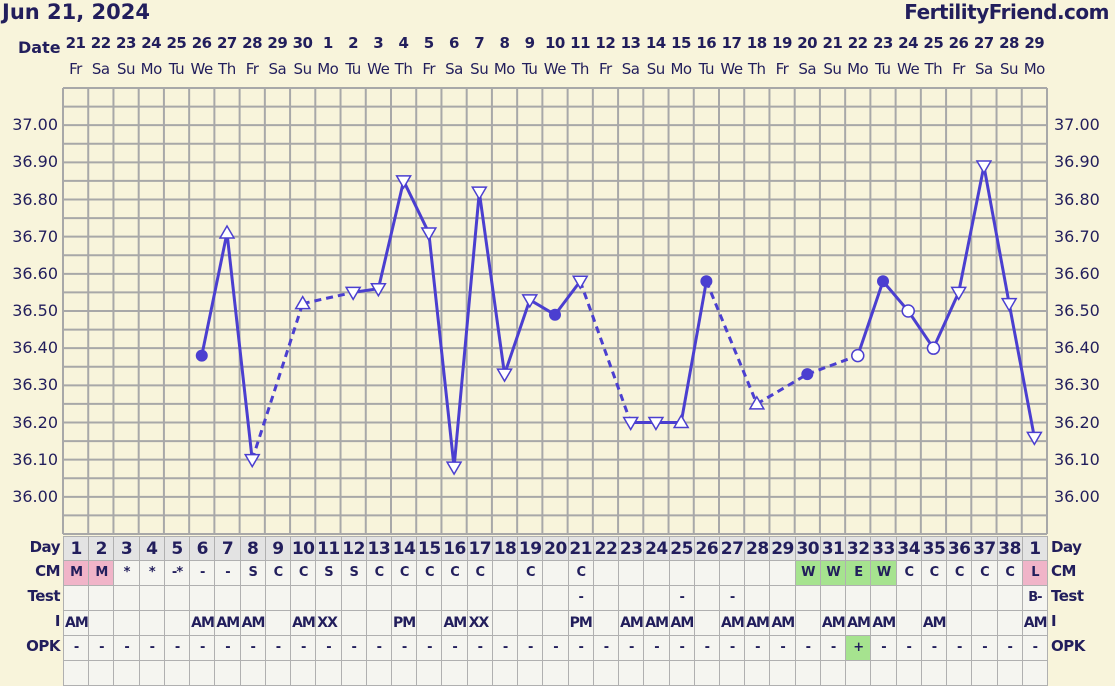 The width and height of the screenshot is (1115, 686). I want to click on cycle-day-cell: 22, so click(606, 549).